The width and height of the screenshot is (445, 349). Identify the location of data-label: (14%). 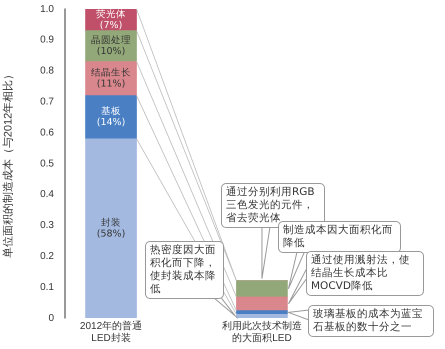
(111, 122).